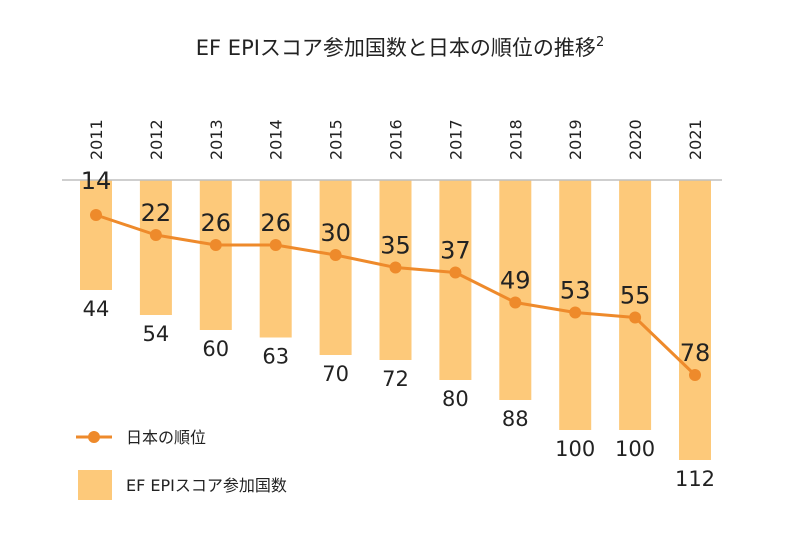  Describe the element at coordinates (275, 245) in the screenshot. I see `rank-point-2014` at that location.